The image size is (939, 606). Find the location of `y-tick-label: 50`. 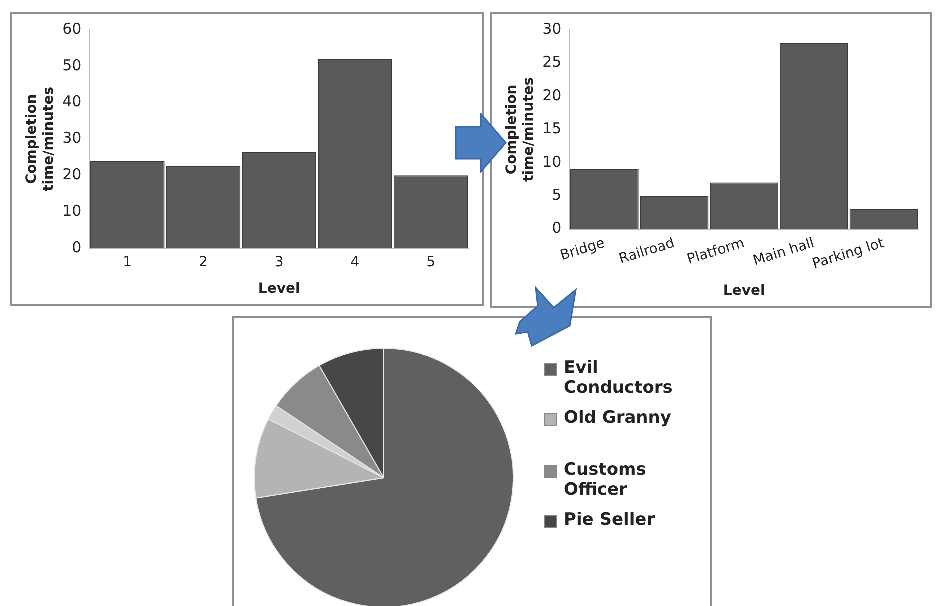

y-tick-label: 50 is located at coordinates (72, 65).